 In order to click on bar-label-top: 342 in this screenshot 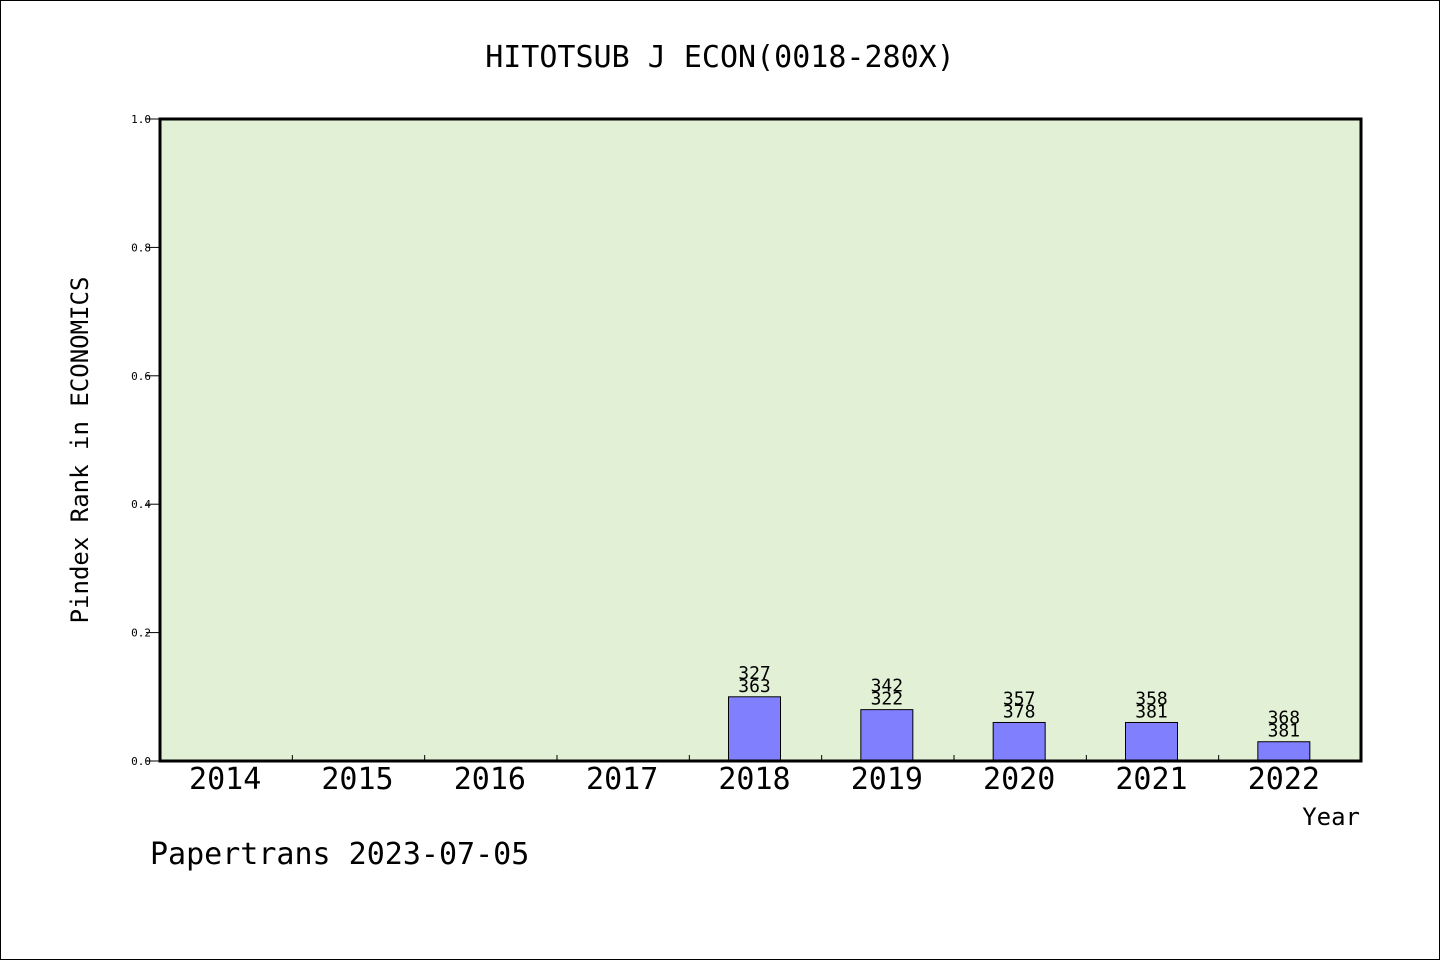, I will do `click(887, 686)`.